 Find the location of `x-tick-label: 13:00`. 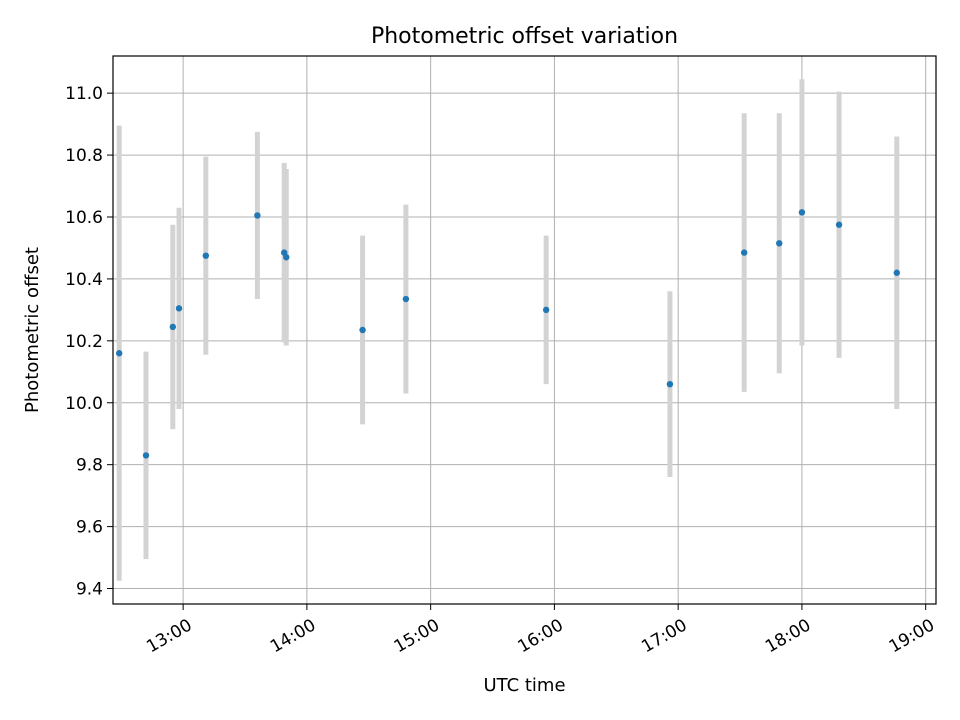

x-tick-label: 13:00 is located at coordinates (169, 636).